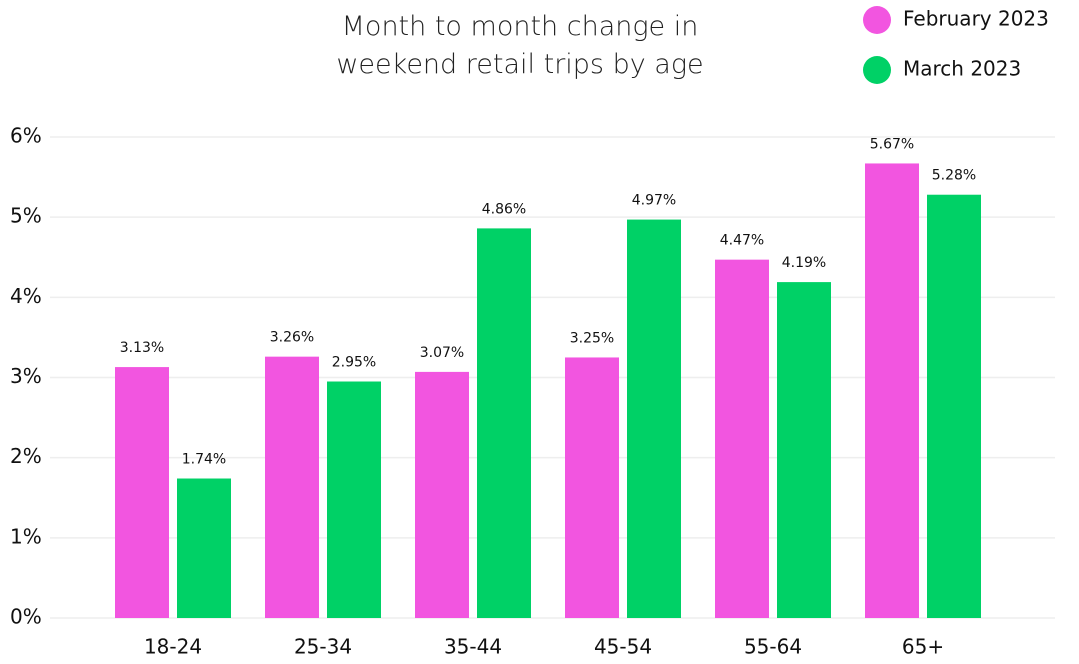 The image size is (1079, 664). What do you see at coordinates (473, 647) in the screenshot?
I see `x-tick-label: 35-44` at bounding box center [473, 647].